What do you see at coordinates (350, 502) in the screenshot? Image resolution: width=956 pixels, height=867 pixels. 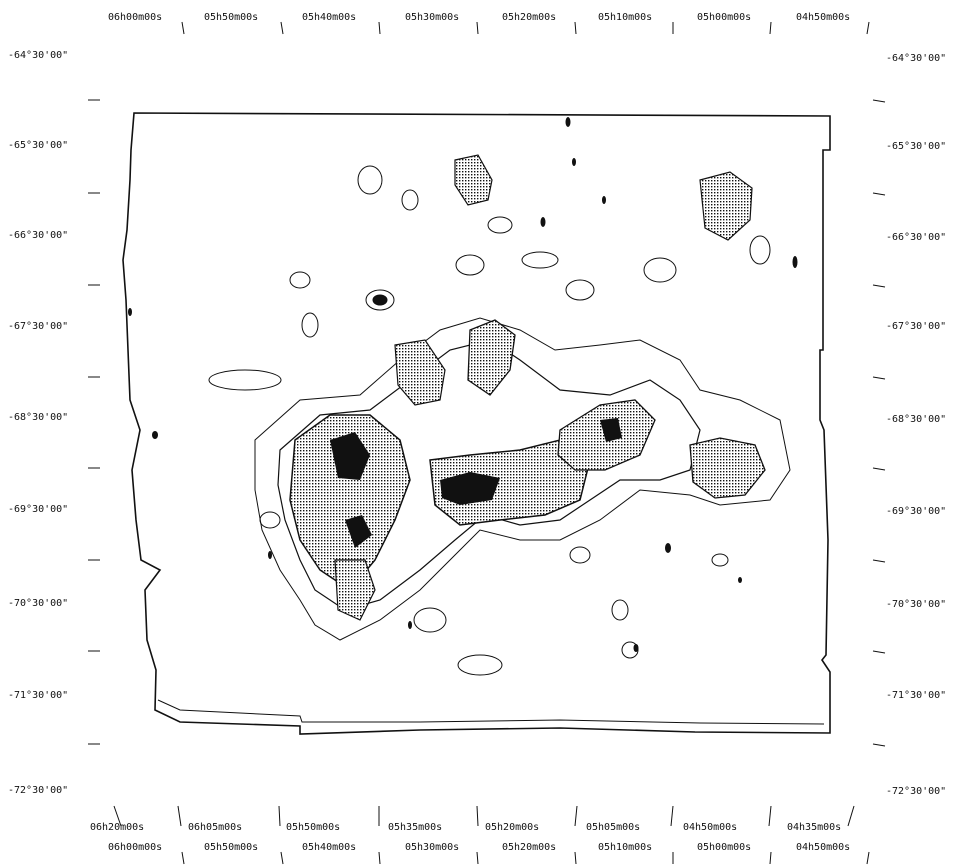 I see `contour-west-bar-core` at bounding box center [350, 502].